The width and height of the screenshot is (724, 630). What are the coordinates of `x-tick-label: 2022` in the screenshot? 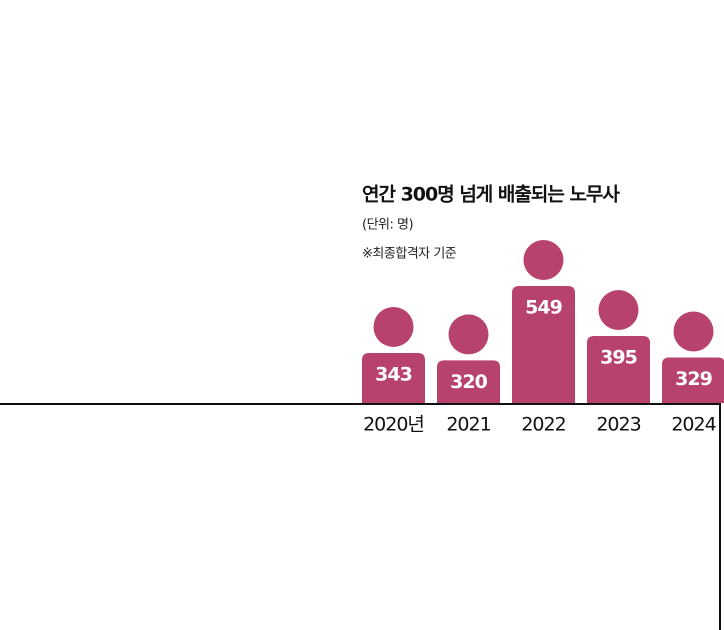 It's located at (543, 425).